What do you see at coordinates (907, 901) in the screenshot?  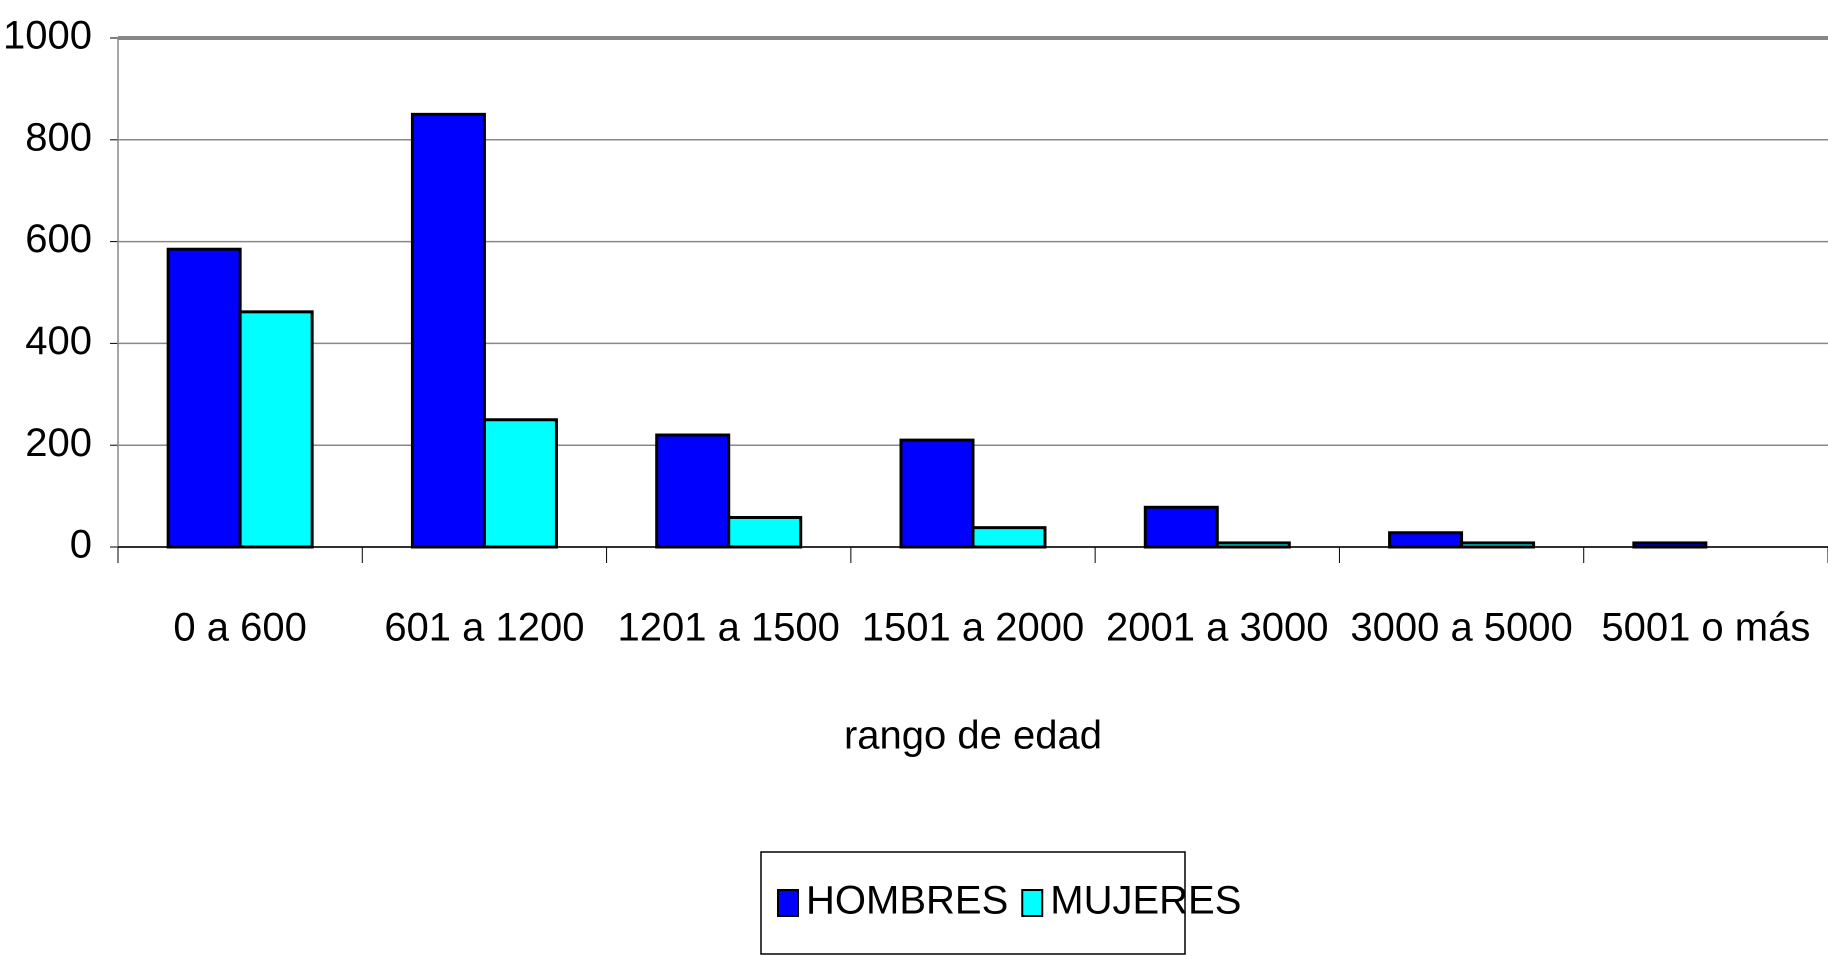 I see `legend-label: HOMBRES` at bounding box center [907, 901].